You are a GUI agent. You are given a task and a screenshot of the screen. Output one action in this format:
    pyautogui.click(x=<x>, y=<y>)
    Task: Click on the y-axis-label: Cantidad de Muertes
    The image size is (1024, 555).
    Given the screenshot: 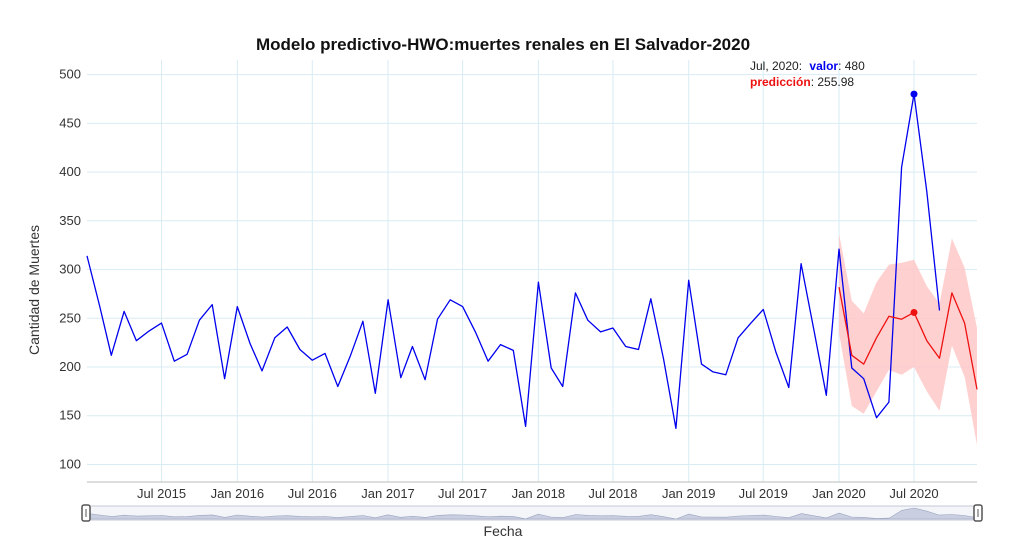 What is the action you would take?
    pyautogui.click(x=34, y=290)
    